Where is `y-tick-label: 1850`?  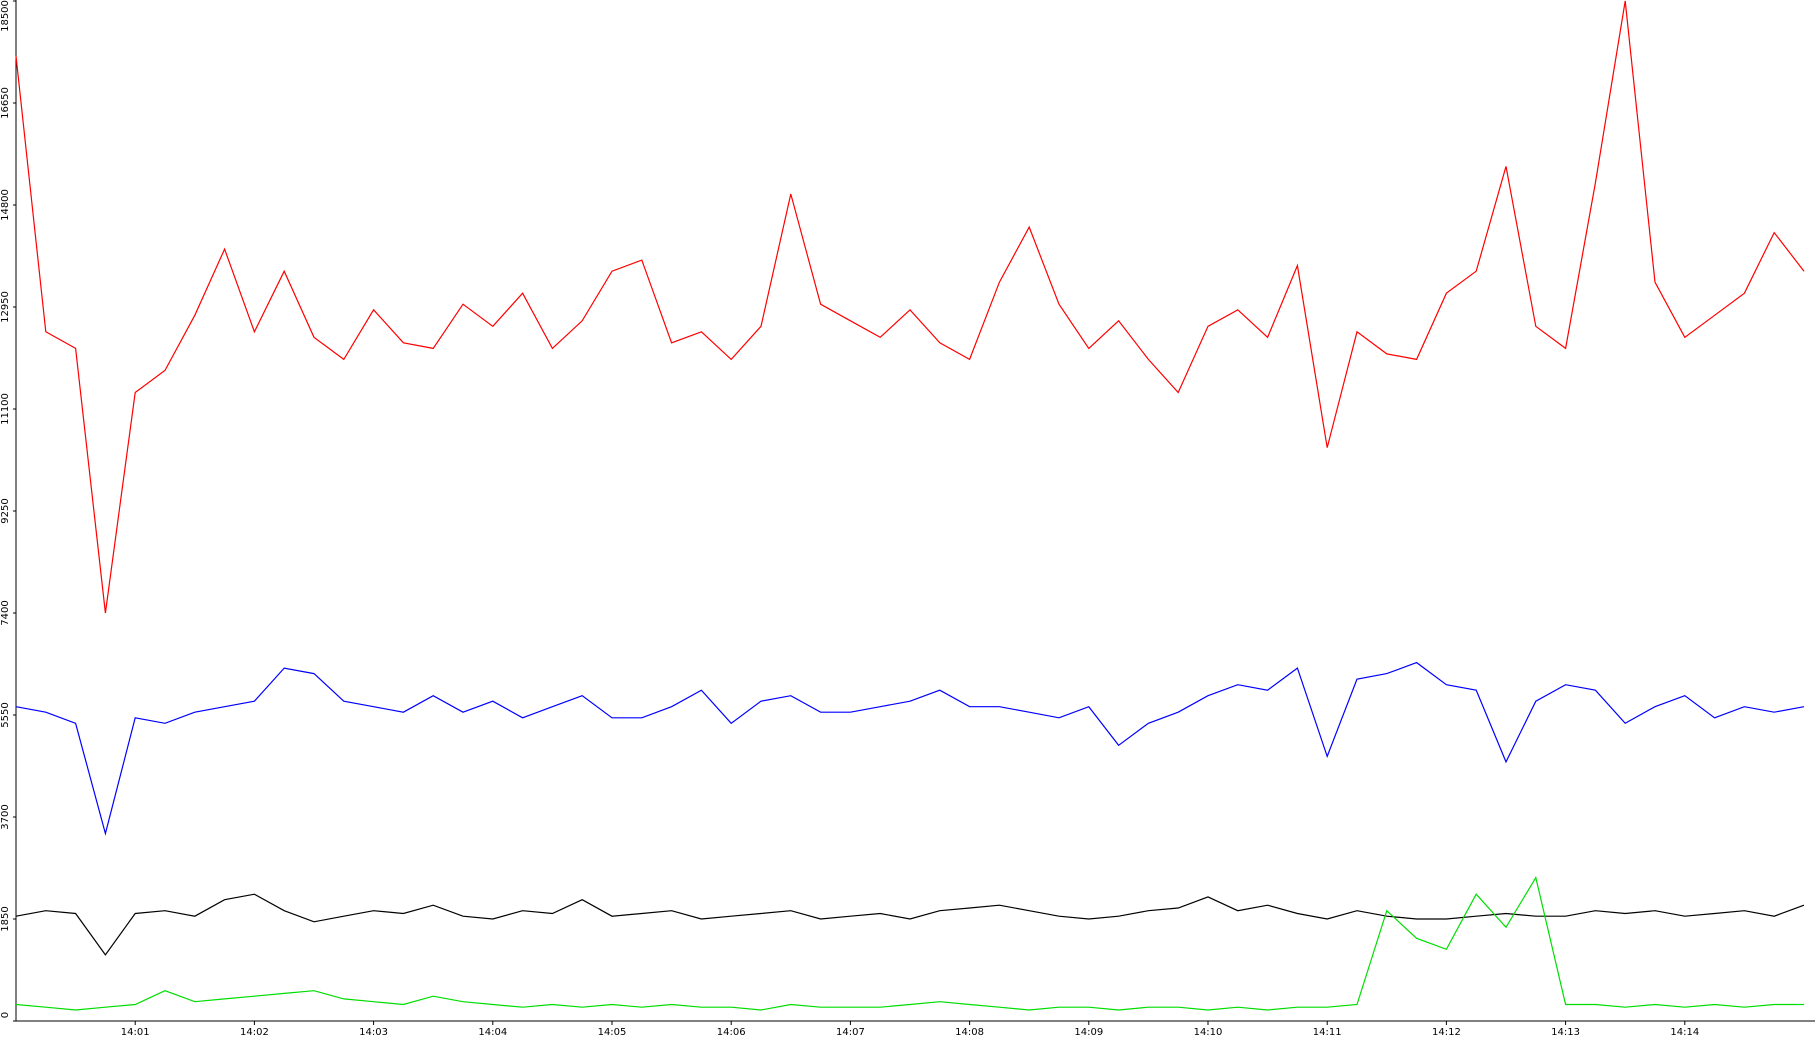 y-tick-label: 1850 is located at coordinates (5, 918).